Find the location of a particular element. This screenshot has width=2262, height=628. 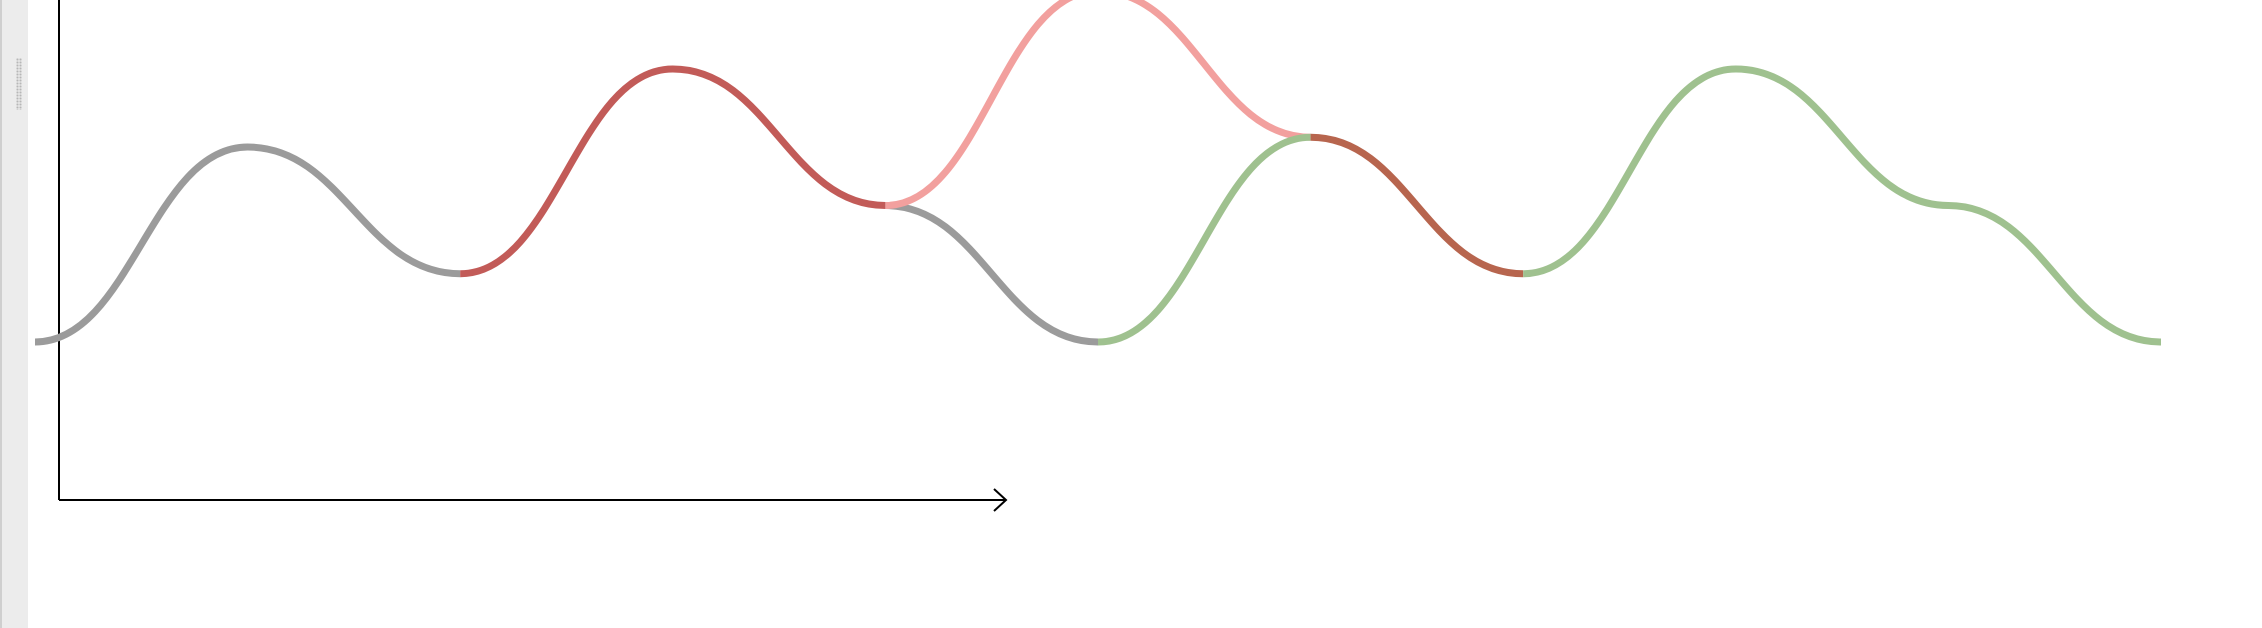

left-rail is located at coordinates (14, 314).